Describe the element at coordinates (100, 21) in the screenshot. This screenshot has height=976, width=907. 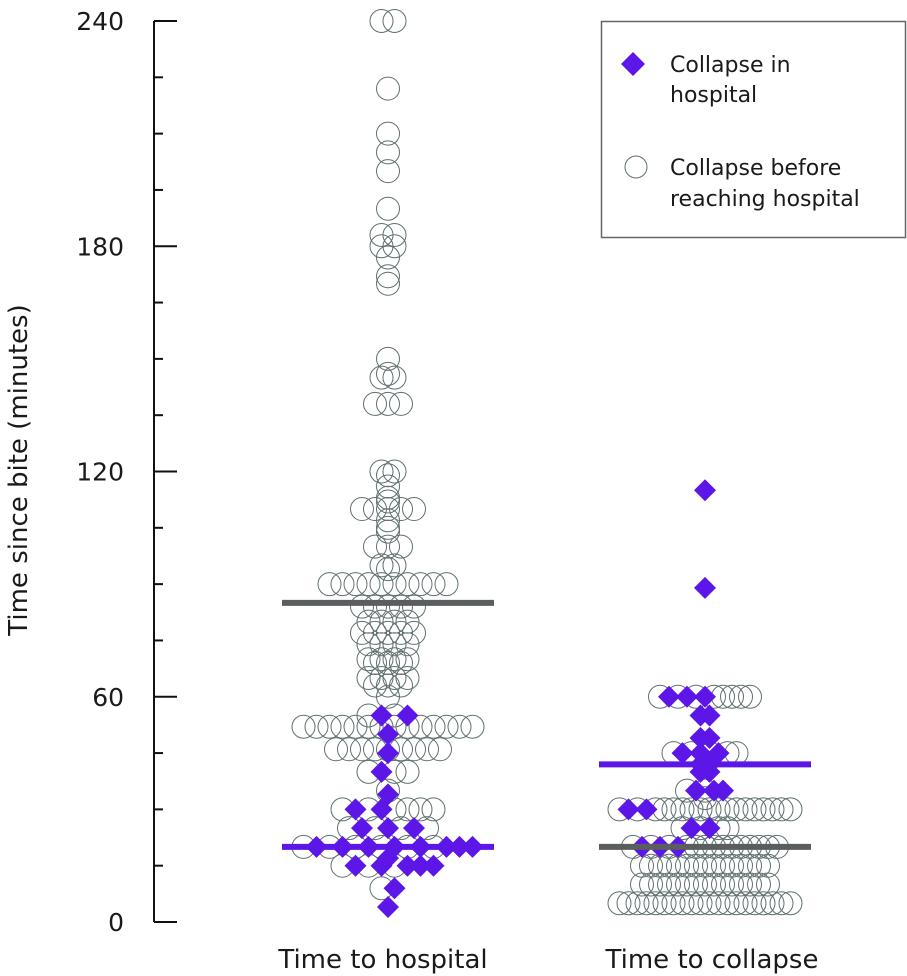
I see `y-tick-label: 240` at that location.